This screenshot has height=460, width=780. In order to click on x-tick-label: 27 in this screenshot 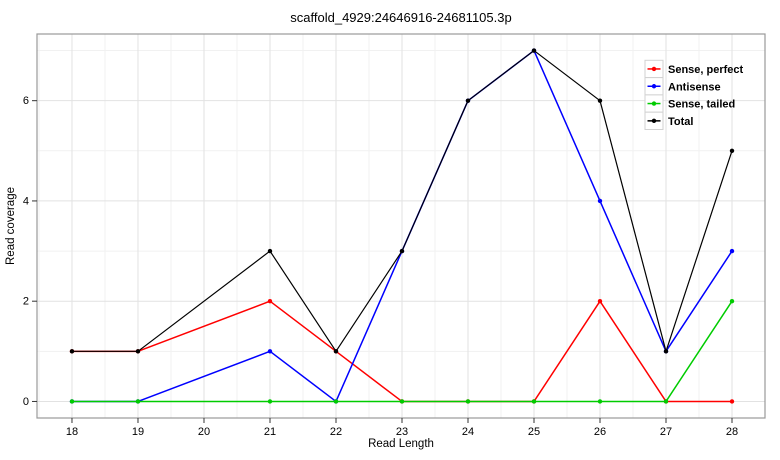, I will do `click(666, 432)`.